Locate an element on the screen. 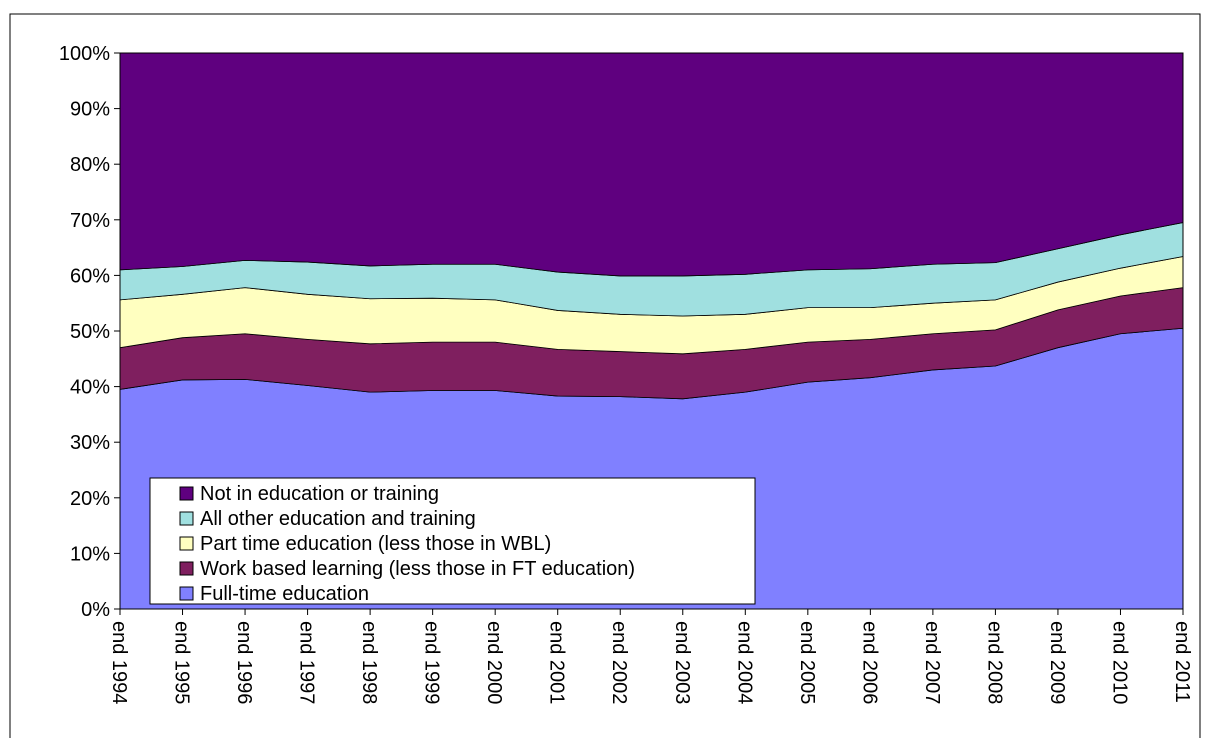 The height and width of the screenshot is (743, 1211). legend-label: Full-time education is located at coordinates (284, 594).